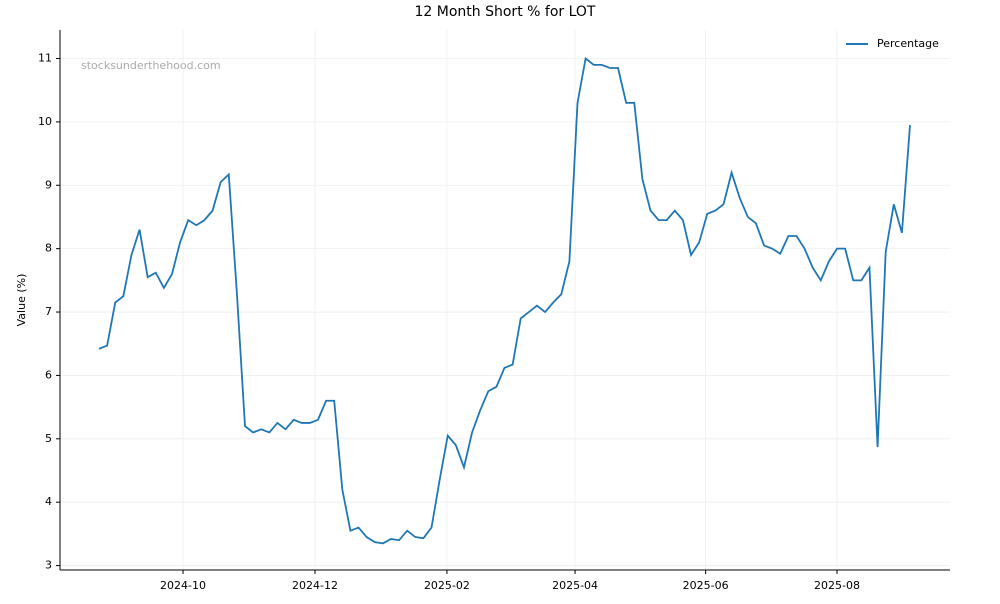 Image resolution: width=1000 pixels, height=604 pixels. What do you see at coordinates (45, 121) in the screenshot?
I see `y-tick-label: 10` at bounding box center [45, 121].